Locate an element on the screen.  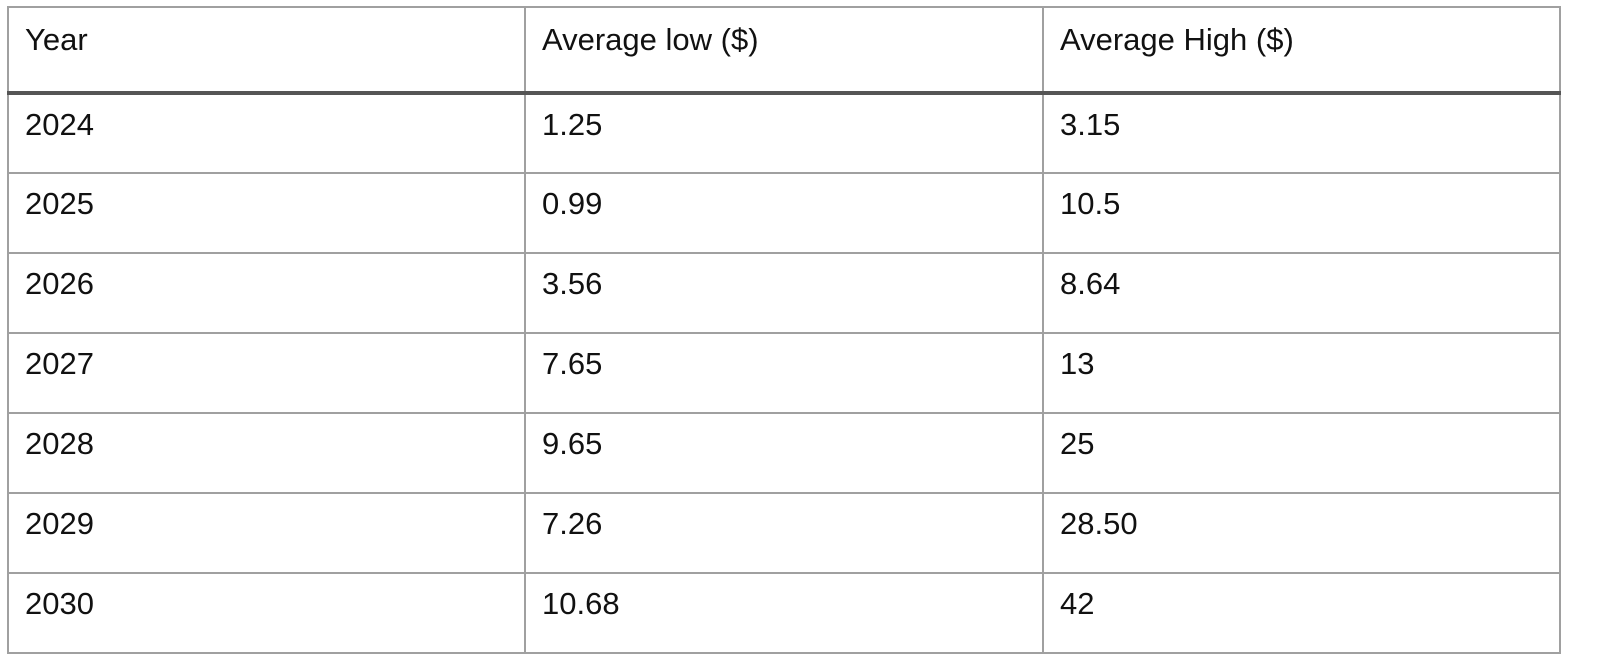
table-cell: 25 is located at coordinates (1301, 453).